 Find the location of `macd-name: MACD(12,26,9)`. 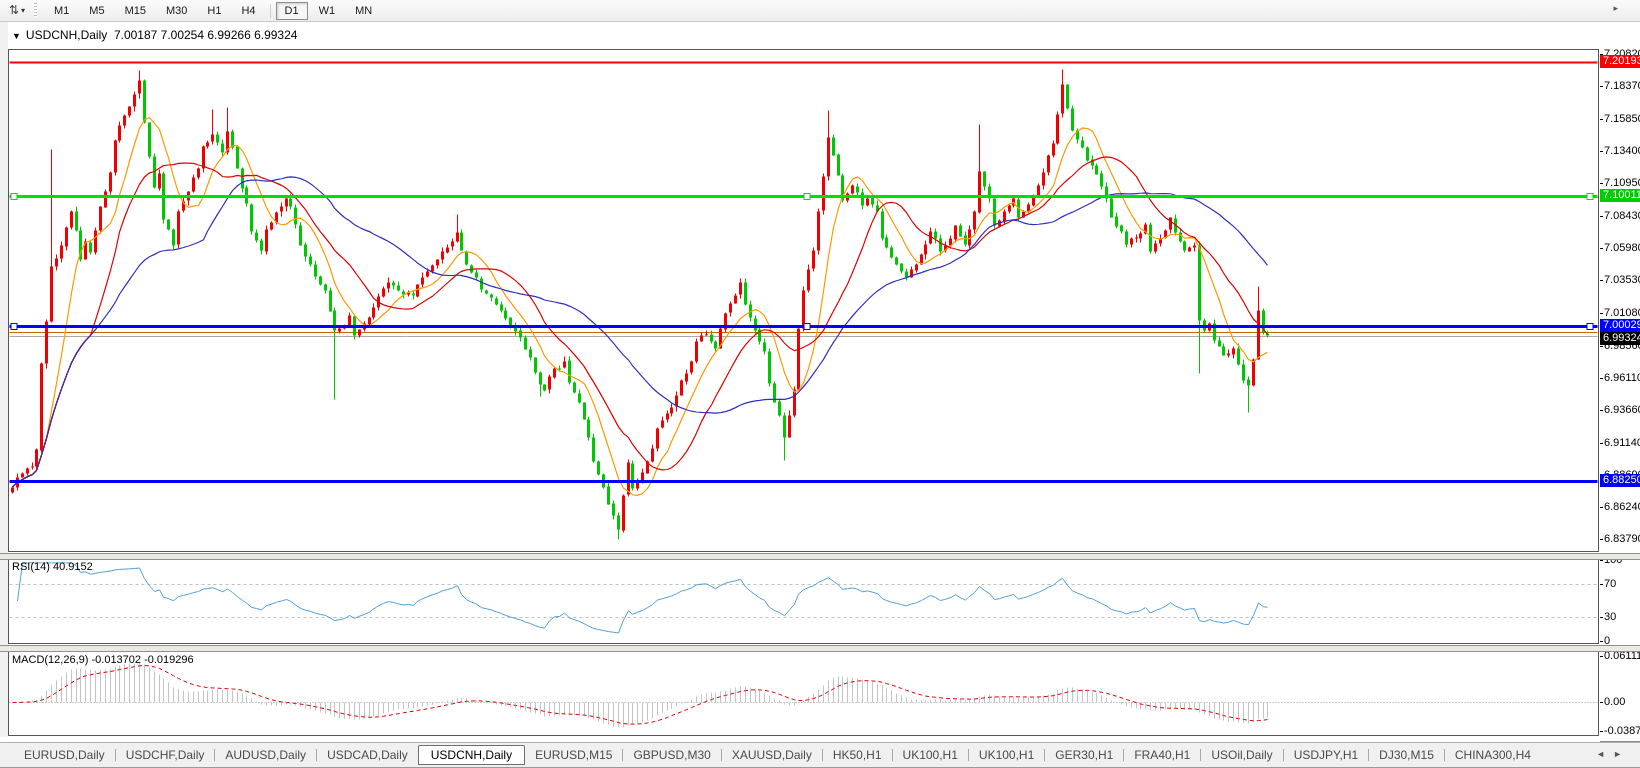

macd-name: MACD(12,26,9) is located at coordinates (50, 660).